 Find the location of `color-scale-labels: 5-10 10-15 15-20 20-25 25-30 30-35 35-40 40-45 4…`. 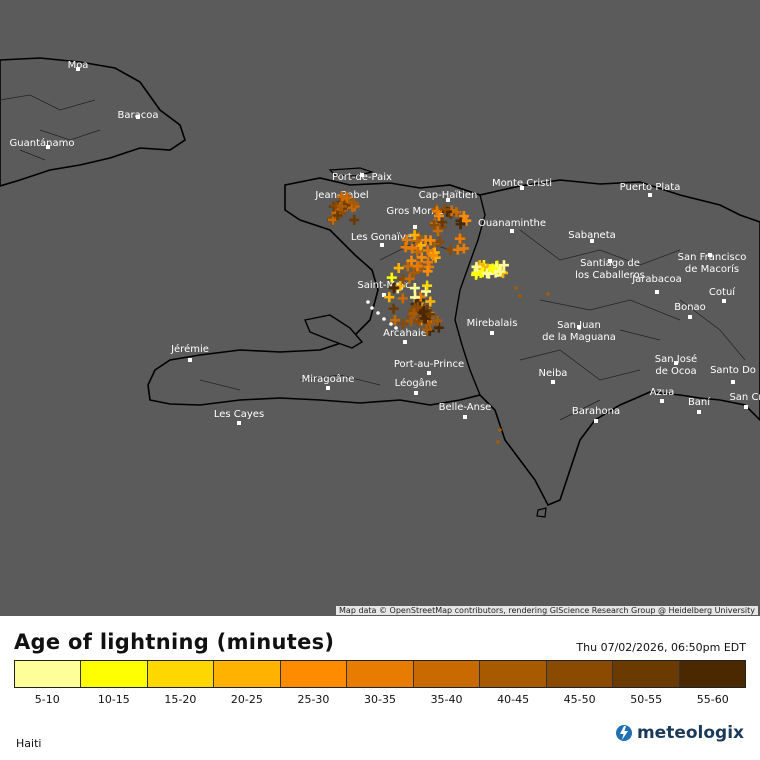

color-scale-labels: 5-10 10-15 15-20 20-25 25-30 30-35 35-40 40-45 4… is located at coordinates (380, 699).